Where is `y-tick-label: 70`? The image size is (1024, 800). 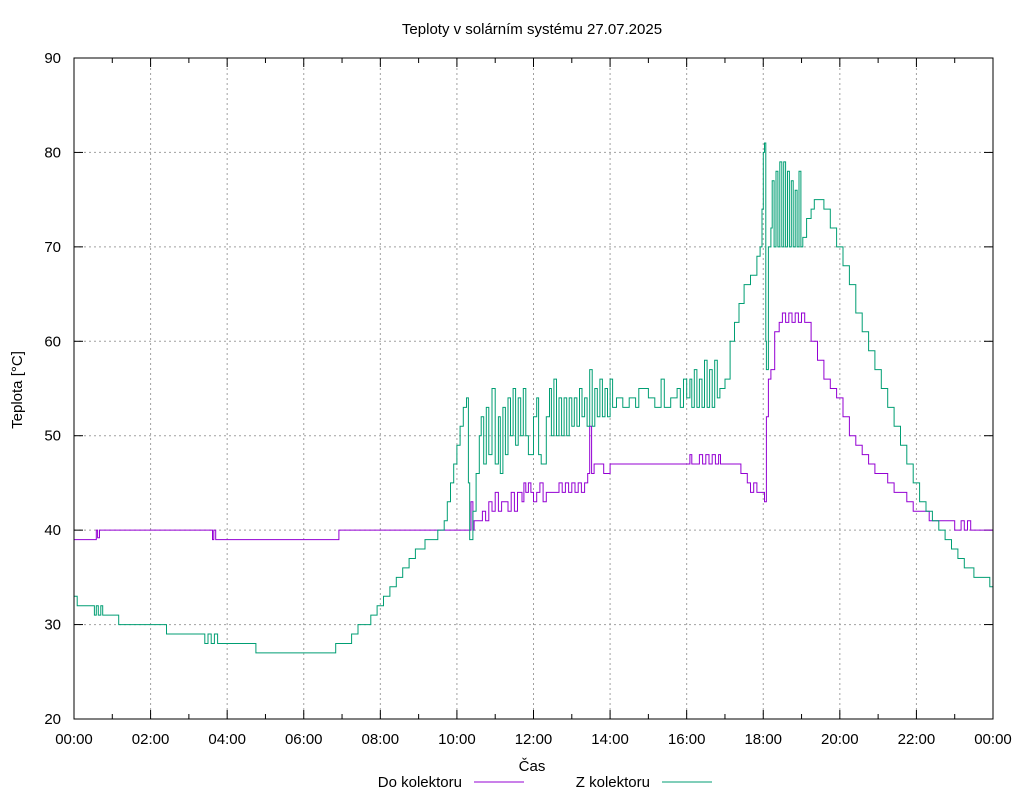
y-tick-label: 70 is located at coordinates (52, 247).